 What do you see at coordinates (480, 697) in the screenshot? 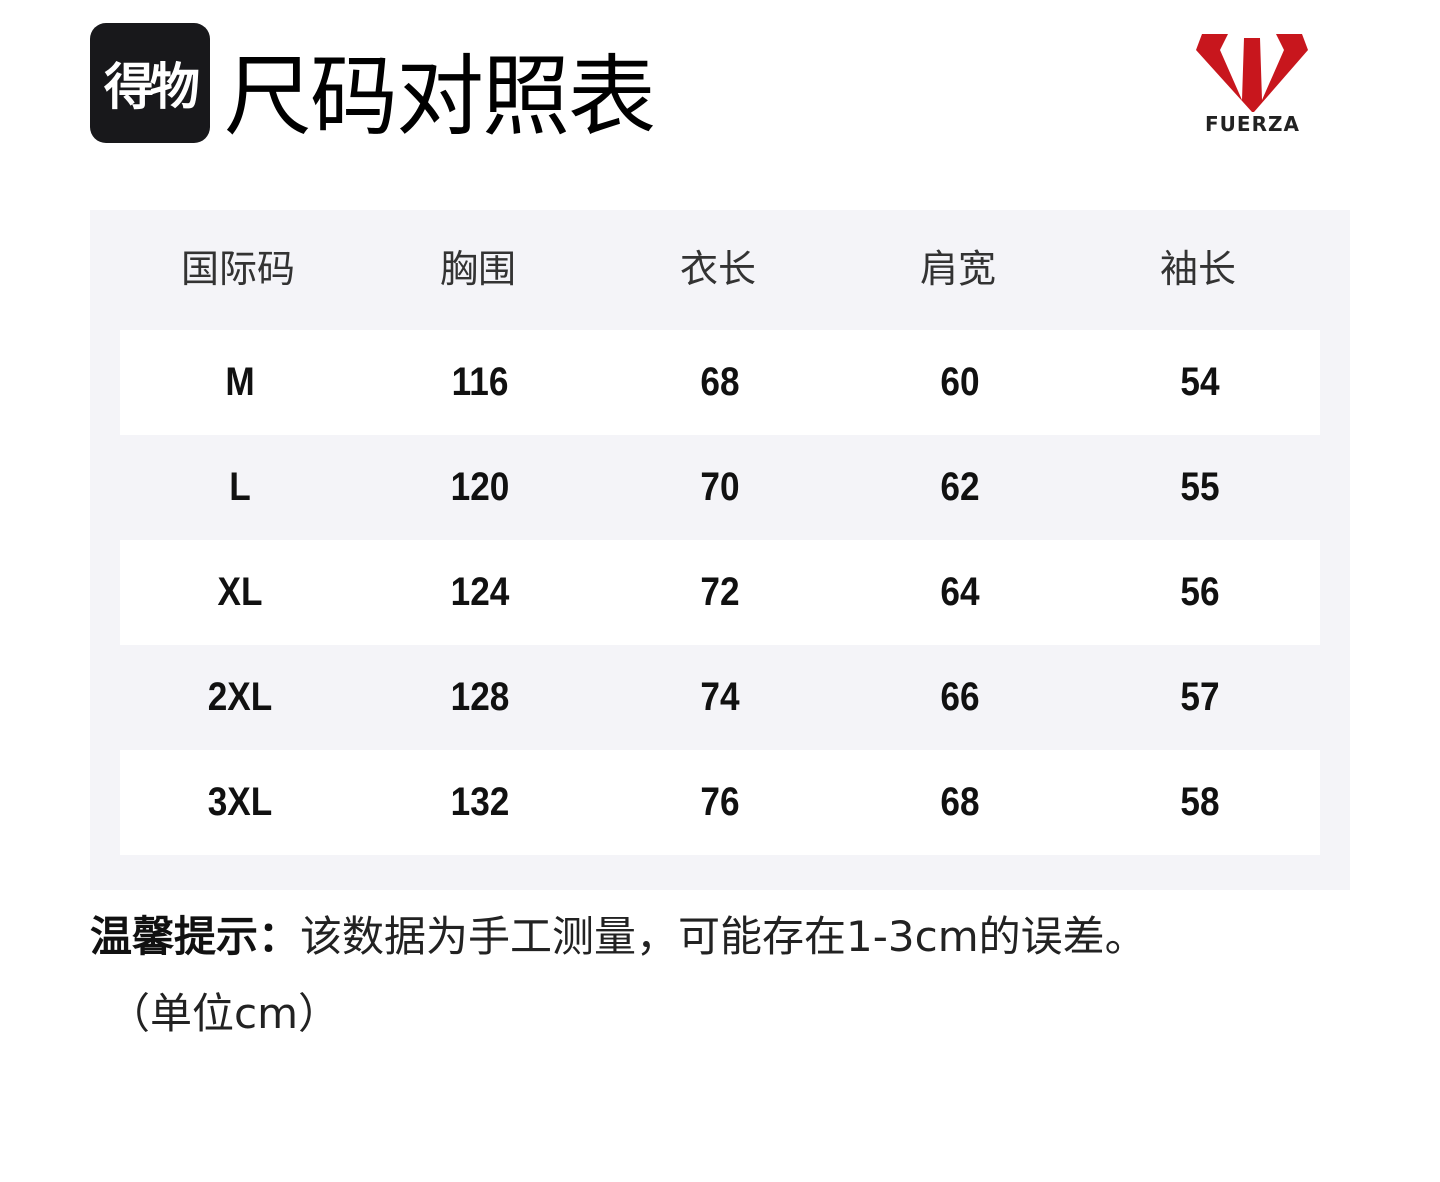
I see `table-cell: 128` at bounding box center [480, 697].